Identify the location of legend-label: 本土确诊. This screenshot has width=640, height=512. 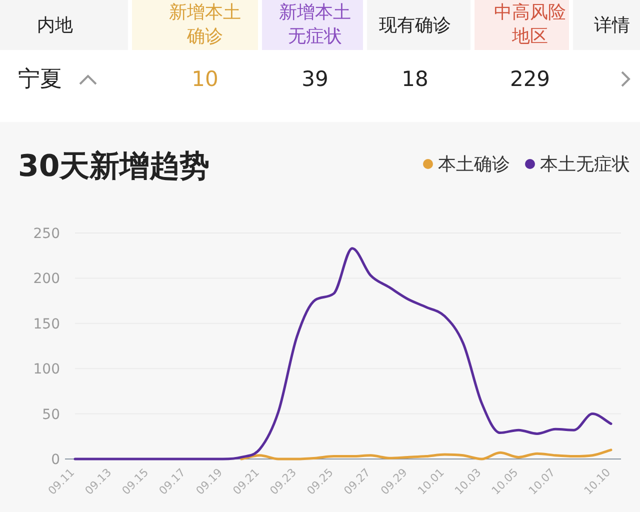
(474, 164).